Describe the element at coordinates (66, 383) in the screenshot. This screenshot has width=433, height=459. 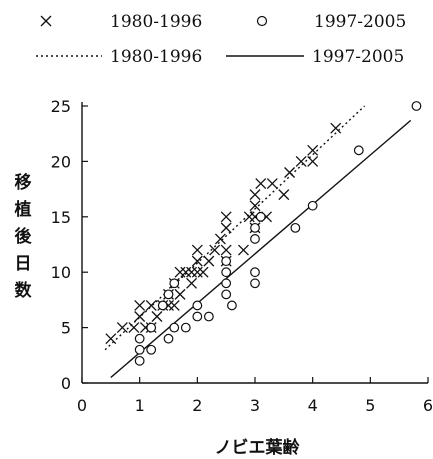
I see `y-tick-label: 0` at that location.